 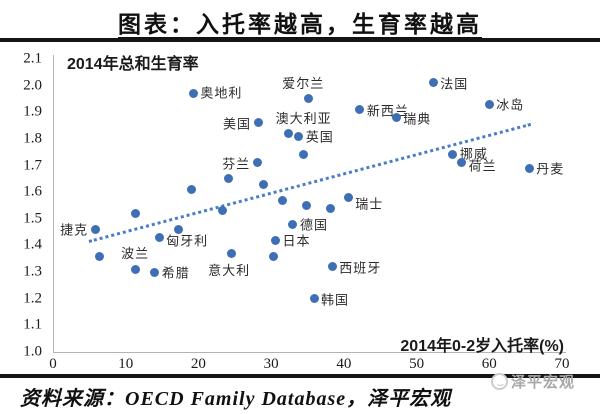 I want to click on chart-title: 图表：入托率越高，生育率越高, so click(x=300, y=24).